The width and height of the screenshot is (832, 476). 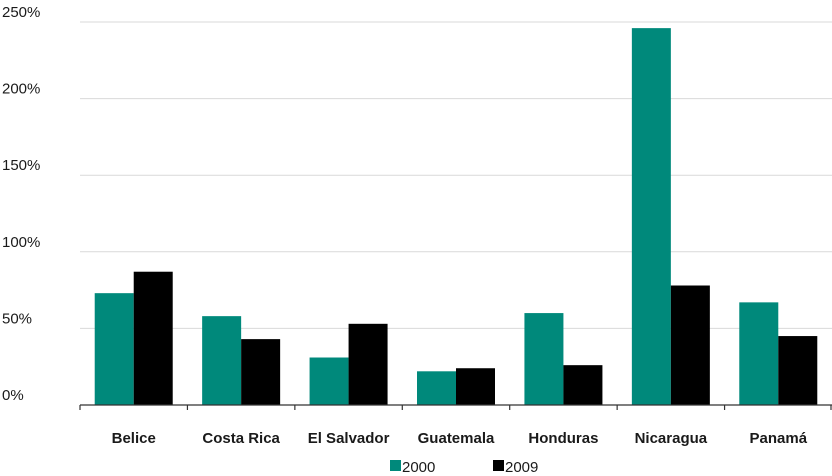 What do you see at coordinates (455, 407) in the screenshot?
I see `x-axis` at bounding box center [455, 407].